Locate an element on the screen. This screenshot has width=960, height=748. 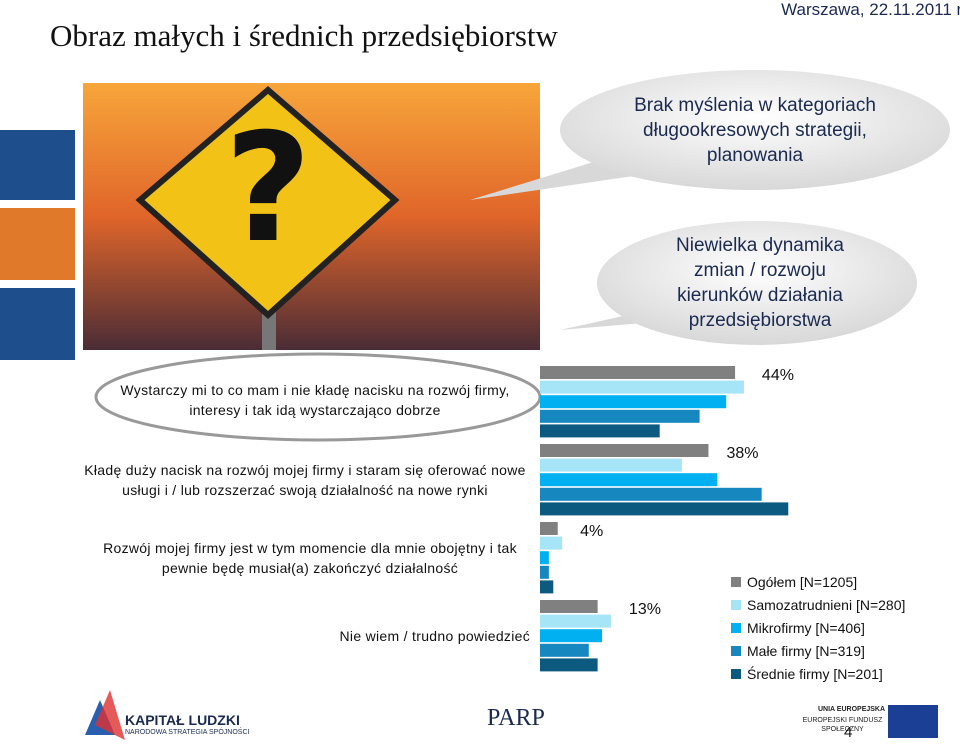
kl-logo is located at coordinates (110, 715).